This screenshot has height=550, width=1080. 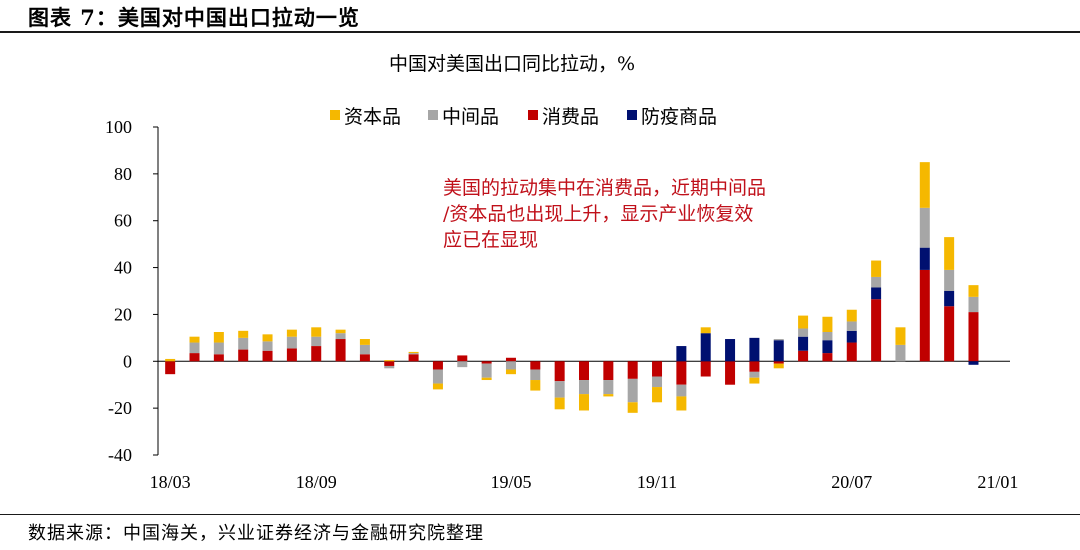 What do you see at coordinates (118, 127) in the screenshot?
I see `y-tick-label: 100` at bounding box center [118, 127].